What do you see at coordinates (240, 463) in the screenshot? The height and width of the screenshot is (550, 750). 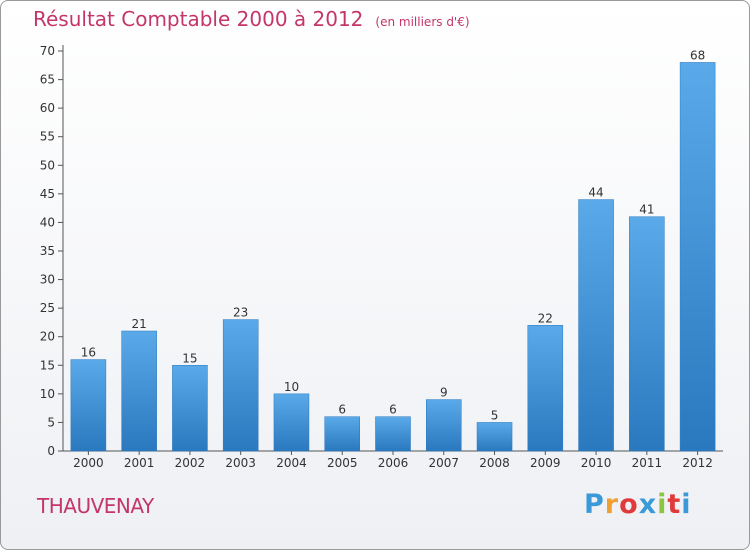 I see `x-tick-label: 2003` at bounding box center [240, 463].